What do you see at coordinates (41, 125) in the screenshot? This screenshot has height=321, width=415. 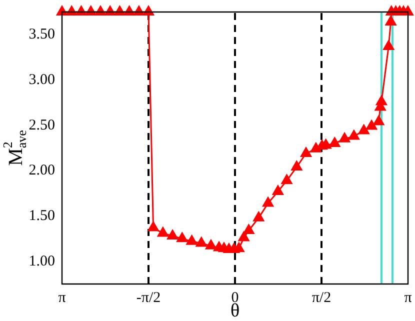 I see `y-tick-label: 2.50` at bounding box center [41, 125].